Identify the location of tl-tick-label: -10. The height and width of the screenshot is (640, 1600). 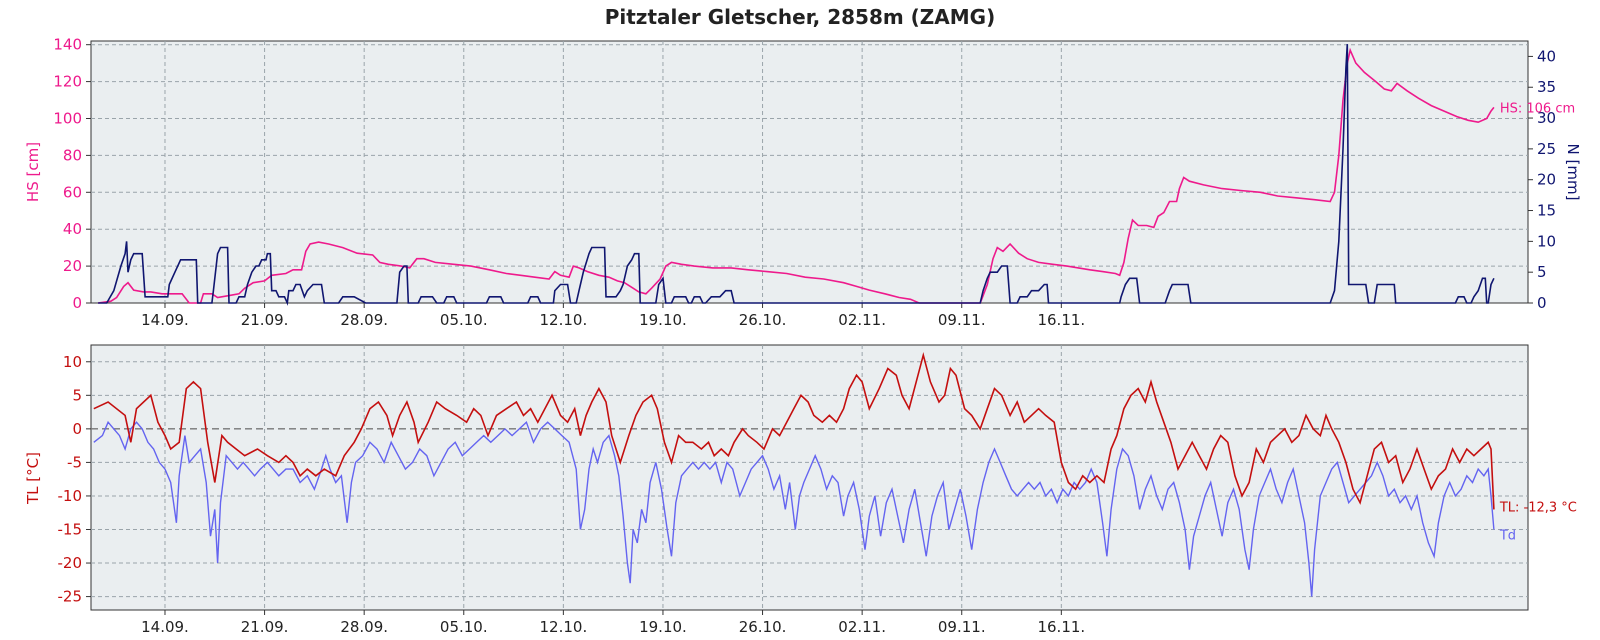
(70, 496).